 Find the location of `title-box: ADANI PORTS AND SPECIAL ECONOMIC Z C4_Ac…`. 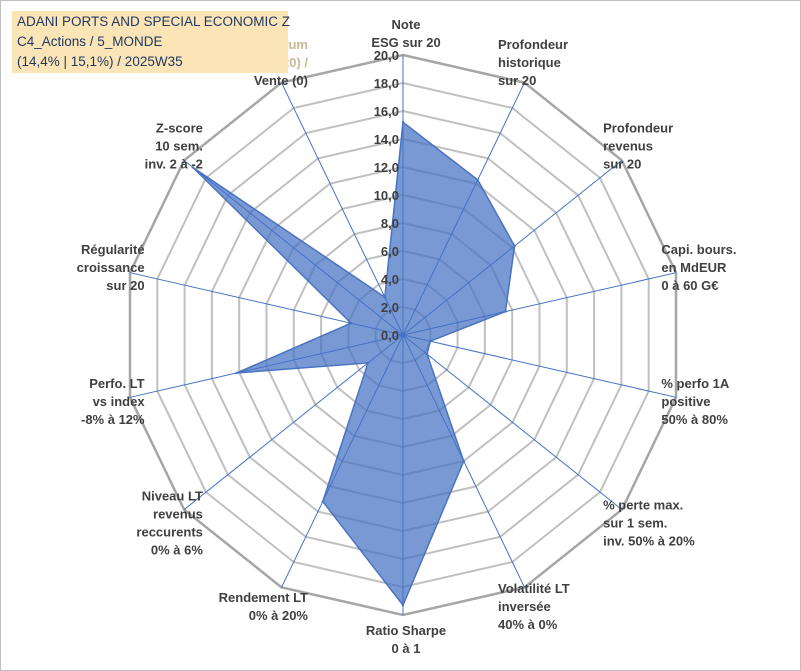

title-box: ADANI PORTS AND SPECIAL ECONOMIC Z C4_Ac… is located at coordinates (151, 42).